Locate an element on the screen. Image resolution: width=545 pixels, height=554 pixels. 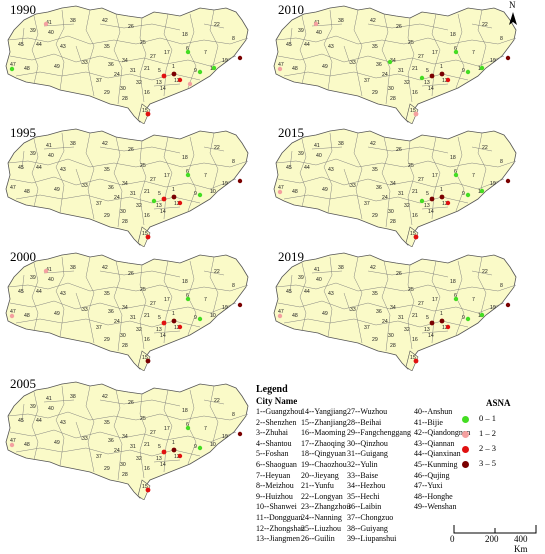
legend-city-item: 28--Beihai is located at coordinates (364, 422).